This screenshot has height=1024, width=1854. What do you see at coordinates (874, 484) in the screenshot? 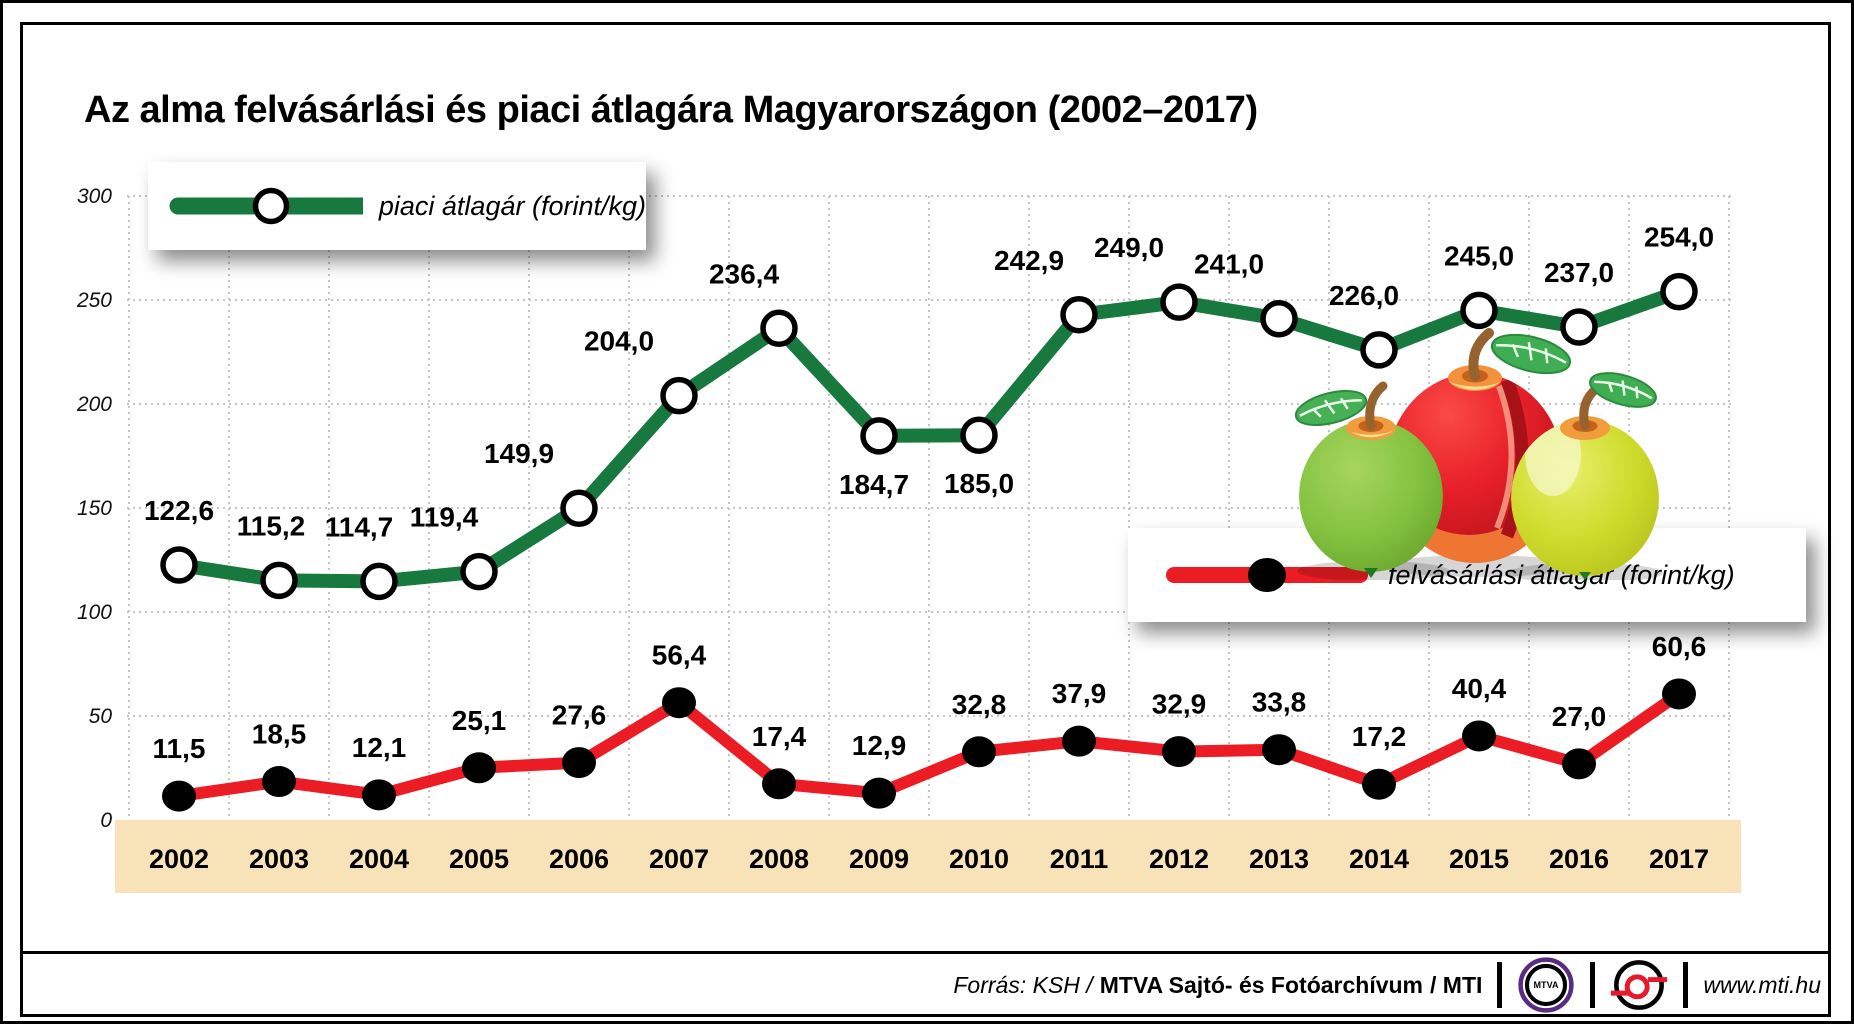
I see `data-label: 184,7` at bounding box center [874, 484].